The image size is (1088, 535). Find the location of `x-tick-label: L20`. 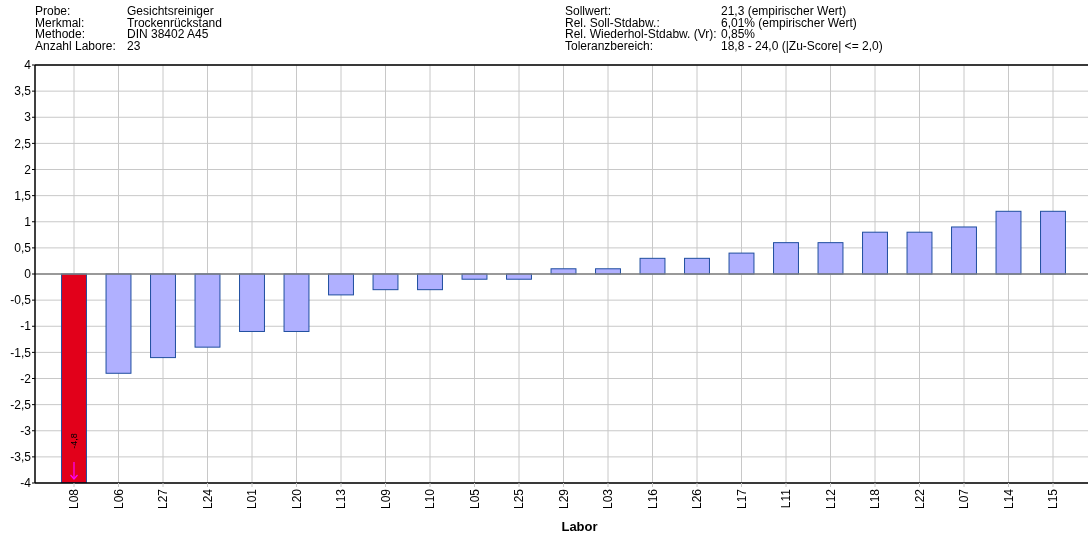

x-tick-label: L20 is located at coordinates (296, 499).